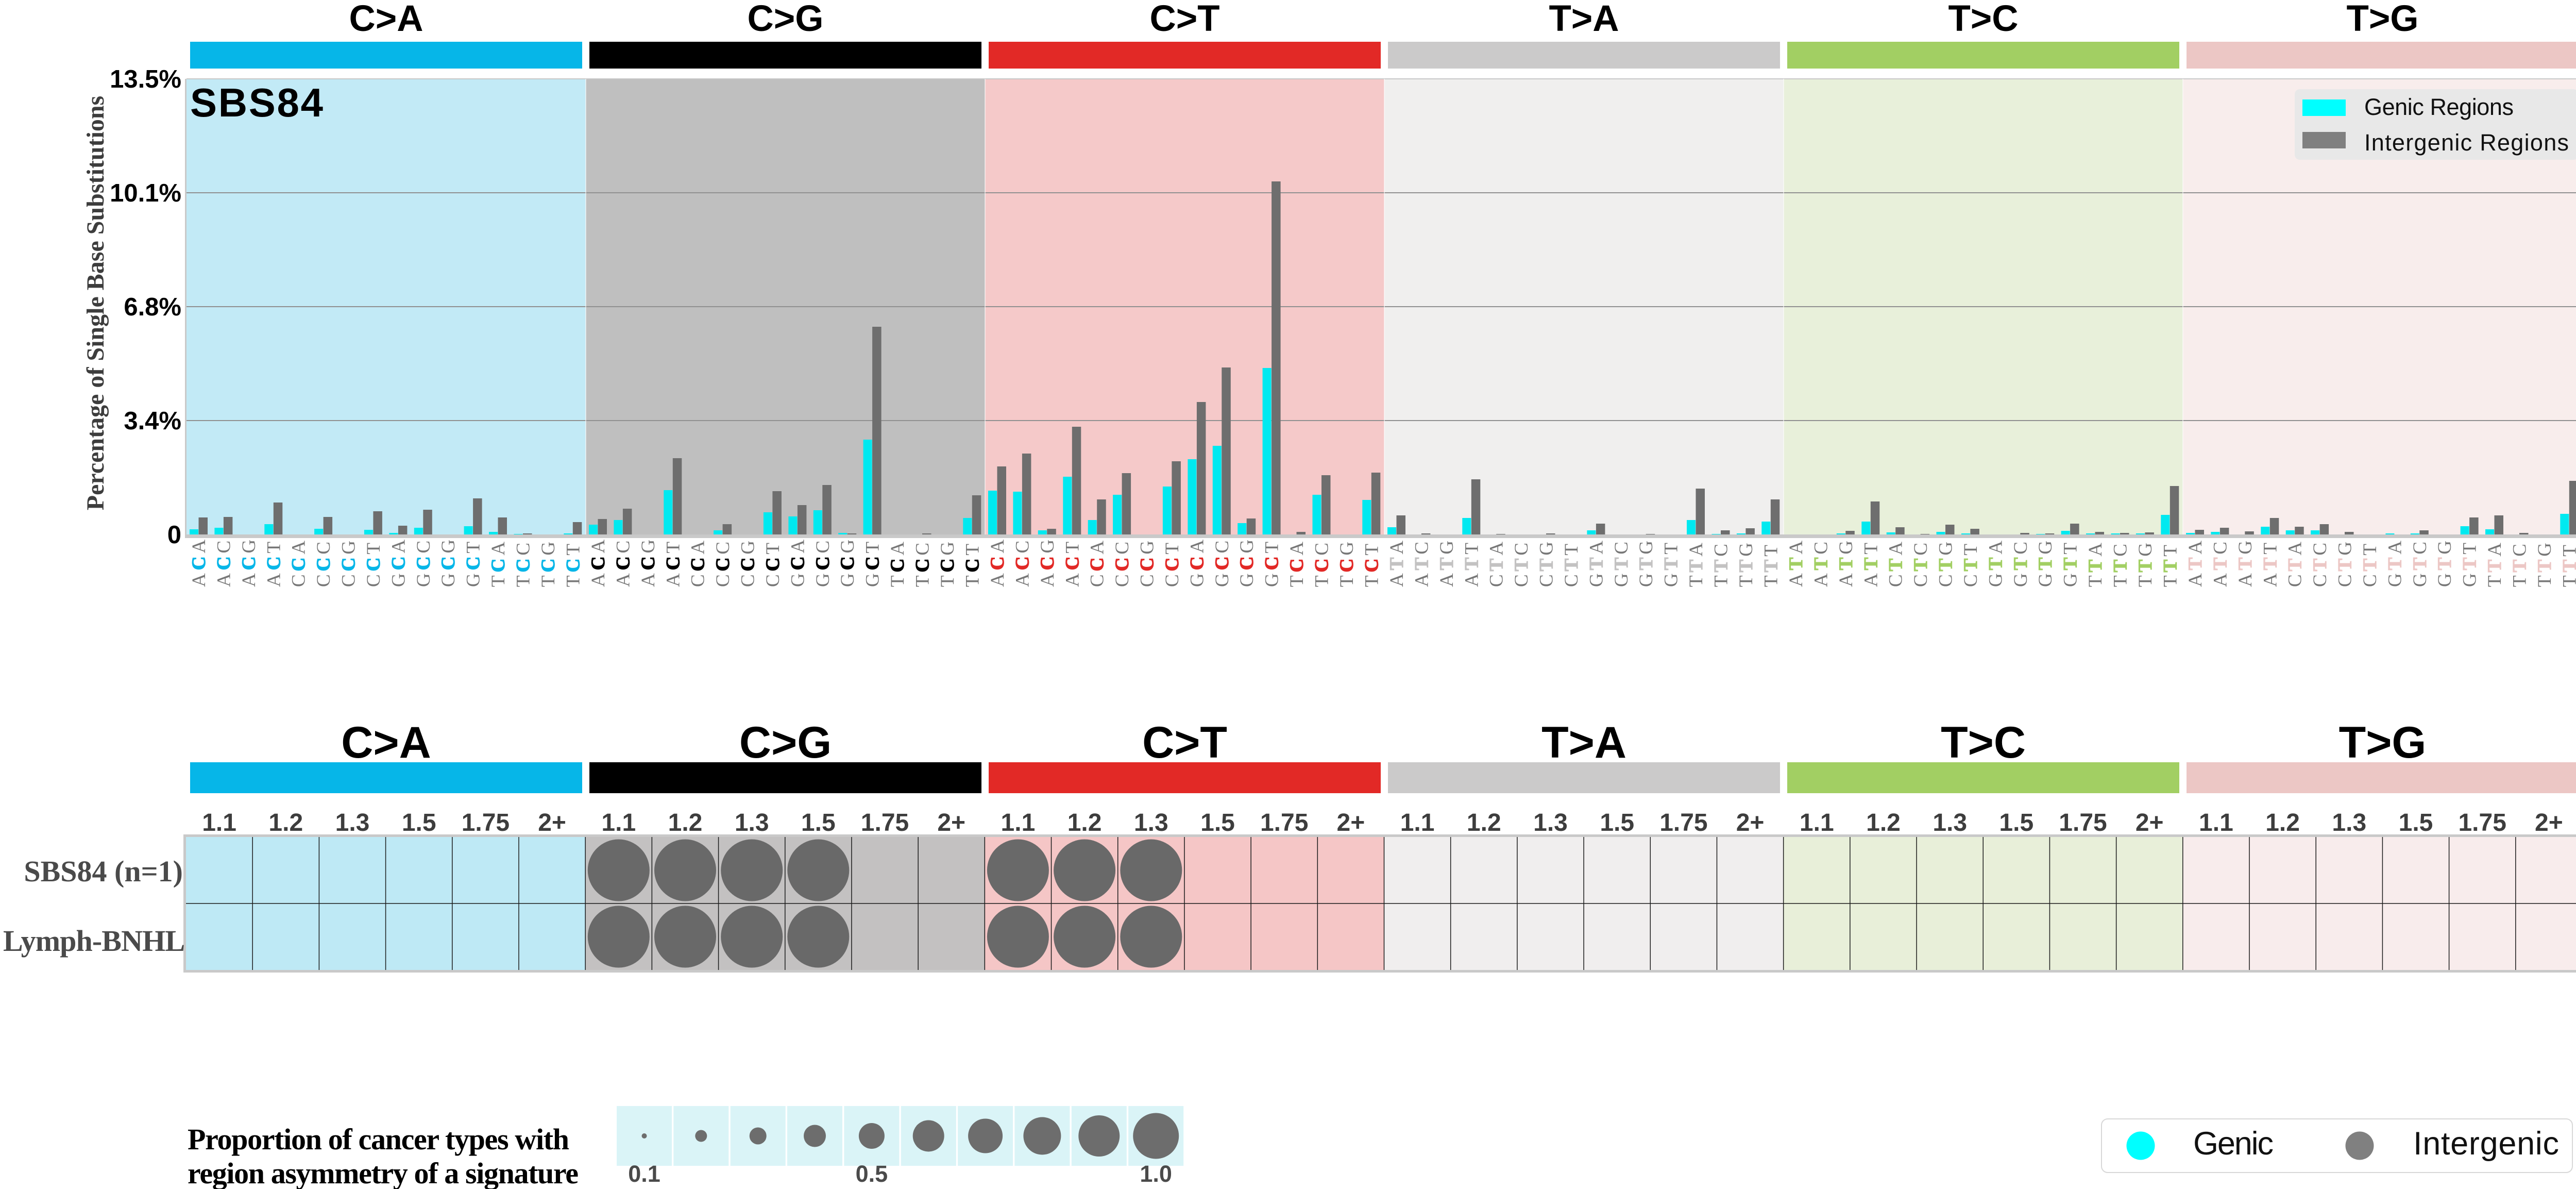 The width and height of the screenshot is (2576, 1189). Describe the element at coordinates (1447, 562) in the screenshot. I see `svg-text: ATG` at that location.